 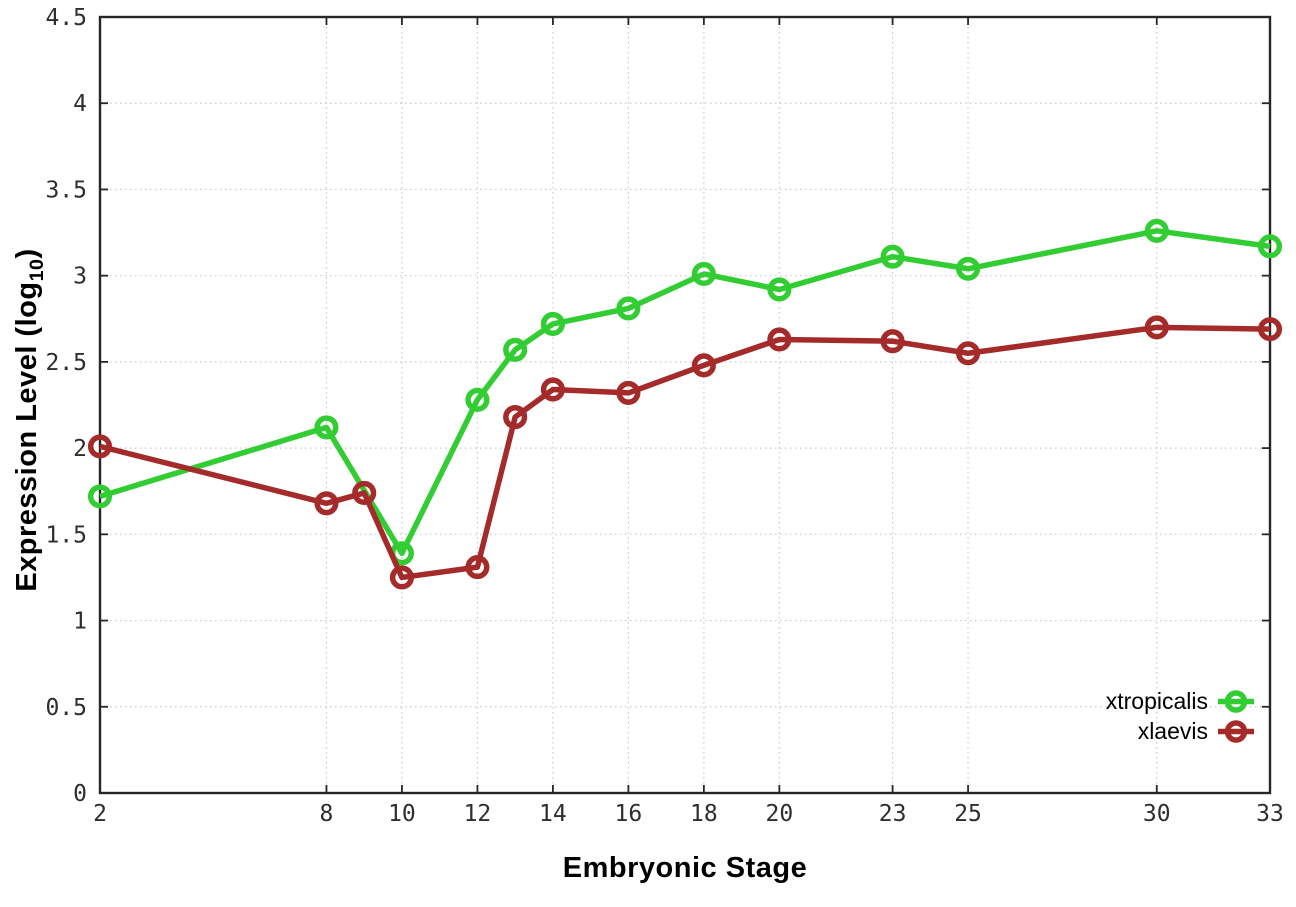 What do you see at coordinates (1157, 814) in the screenshot?
I see `x-tick-label: 30` at bounding box center [1157, 814].